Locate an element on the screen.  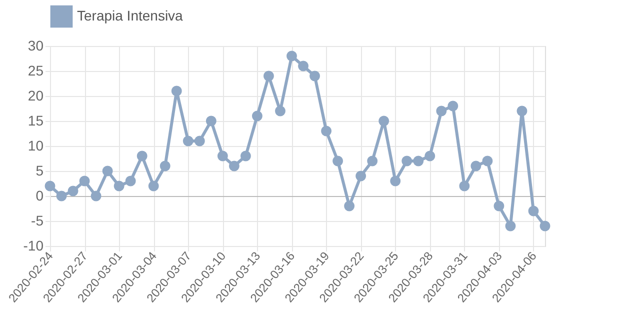
y-tick-label: 15 is located at coordinates (36, 120).